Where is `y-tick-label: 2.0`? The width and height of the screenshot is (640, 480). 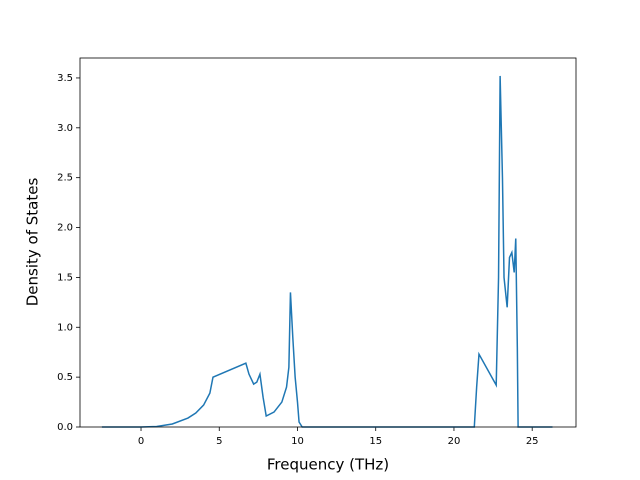
y-tick-label: 2.0 is located at coordinates (65, 228).